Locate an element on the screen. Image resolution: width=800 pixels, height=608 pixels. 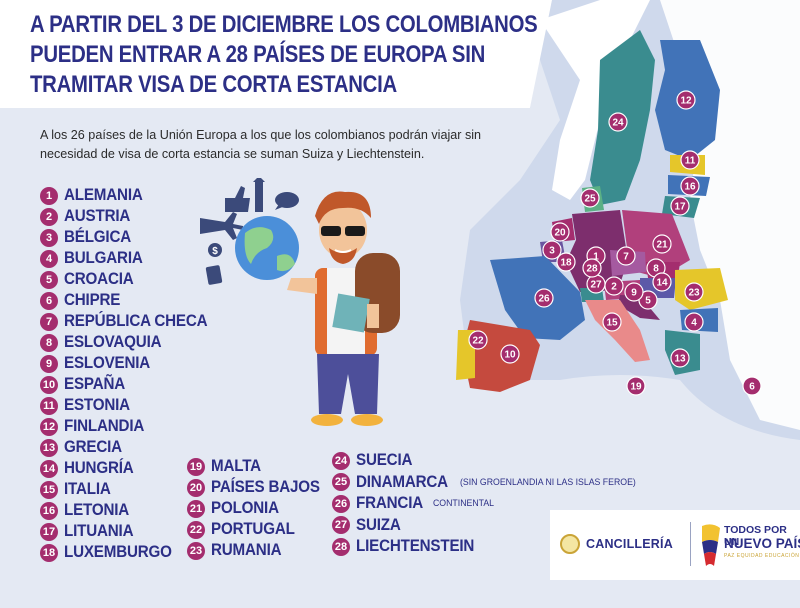
country-name: AUSTRIA is located at coordinates (97, 216).